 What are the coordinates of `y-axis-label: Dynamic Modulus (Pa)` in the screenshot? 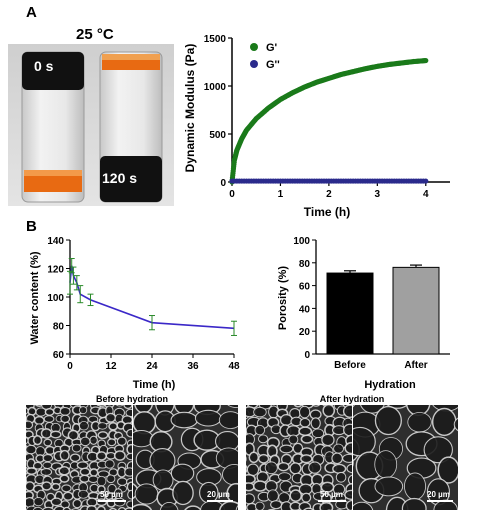 It's located at (190, 108).